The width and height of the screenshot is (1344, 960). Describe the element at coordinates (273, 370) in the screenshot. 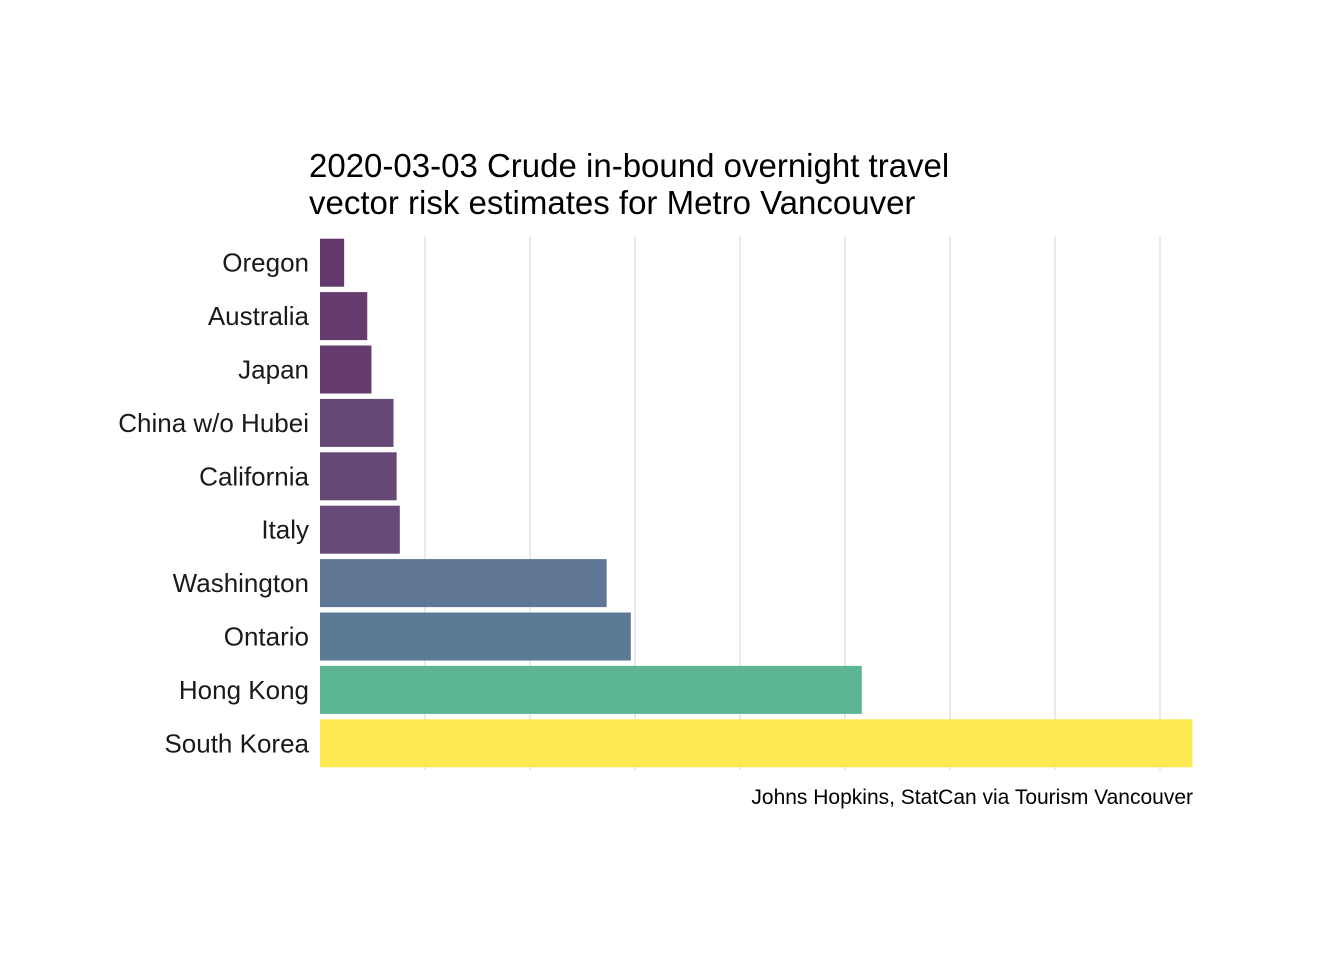

I see `y-tick-label: Japan` at that location.